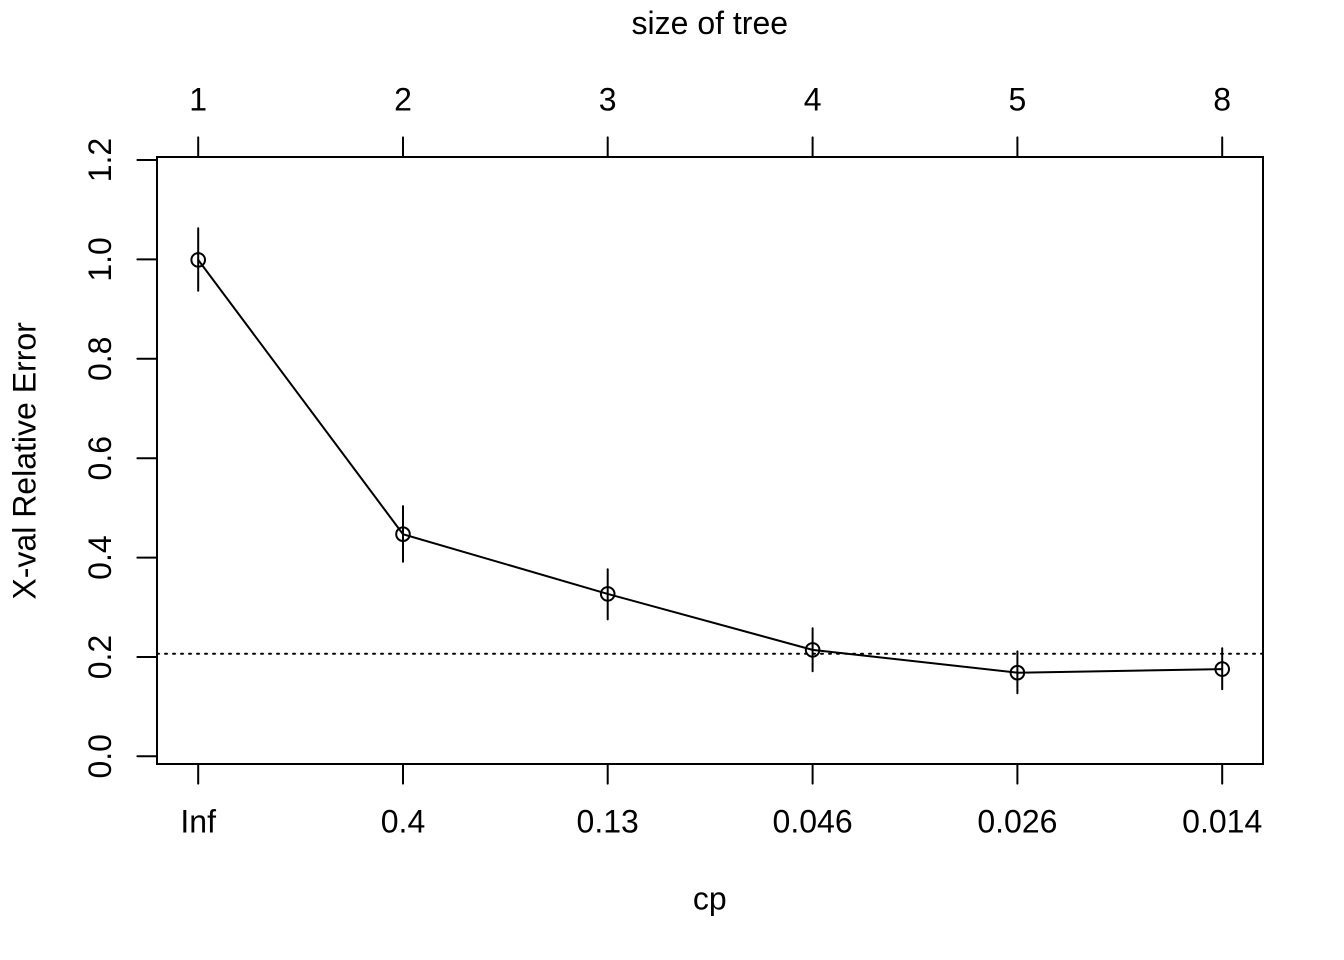 Image resolution: width=1344 pixels, height=960 pixels. I want to click on svg-text: 0.014, so click(1222, 821).